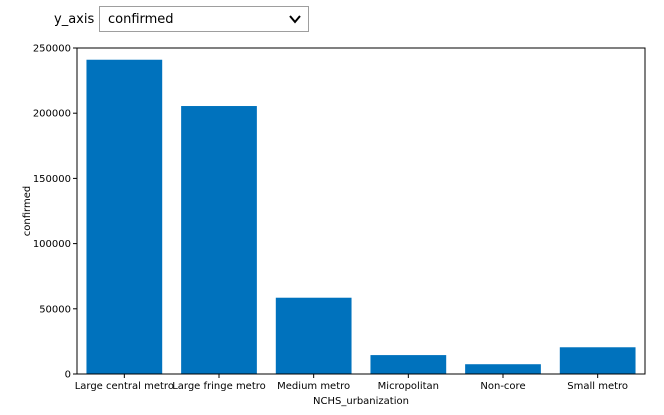 Image resolution: width=664 pixels, height=415 pixels. I want to click on y-axis-dropdown: confirmed, so click(204, 19).